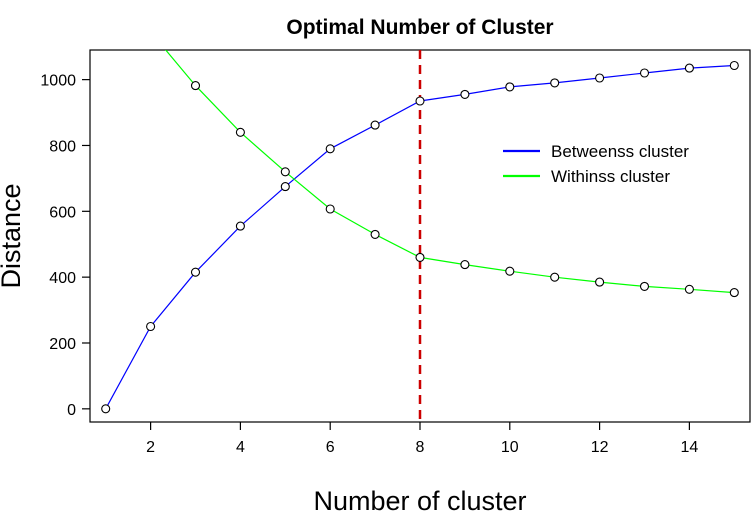  Describe the element at coordinates (62, 278) in the screenshot. I see `y-tick-label: 400` at that location.